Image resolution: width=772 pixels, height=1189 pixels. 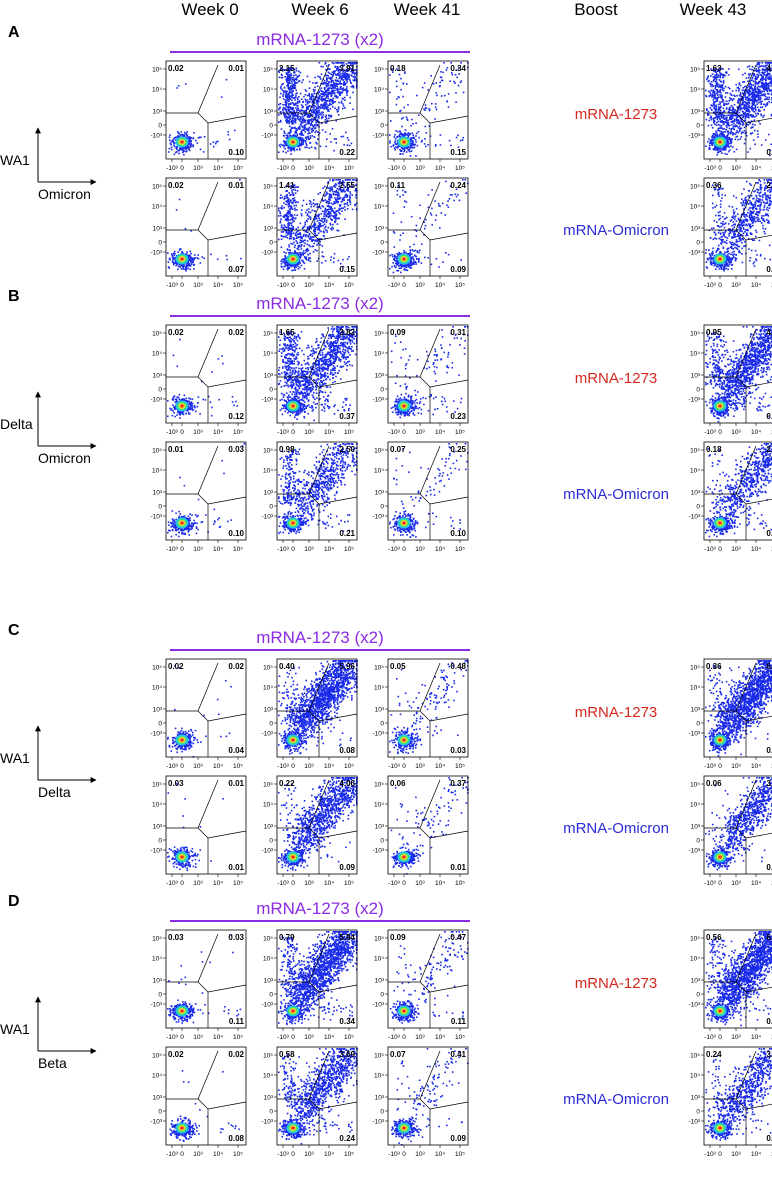 What do you see at coordinates (379, 70) in the screenshot?
I see `y-tick-label: 10⁵` at bounding box center [379, 70].